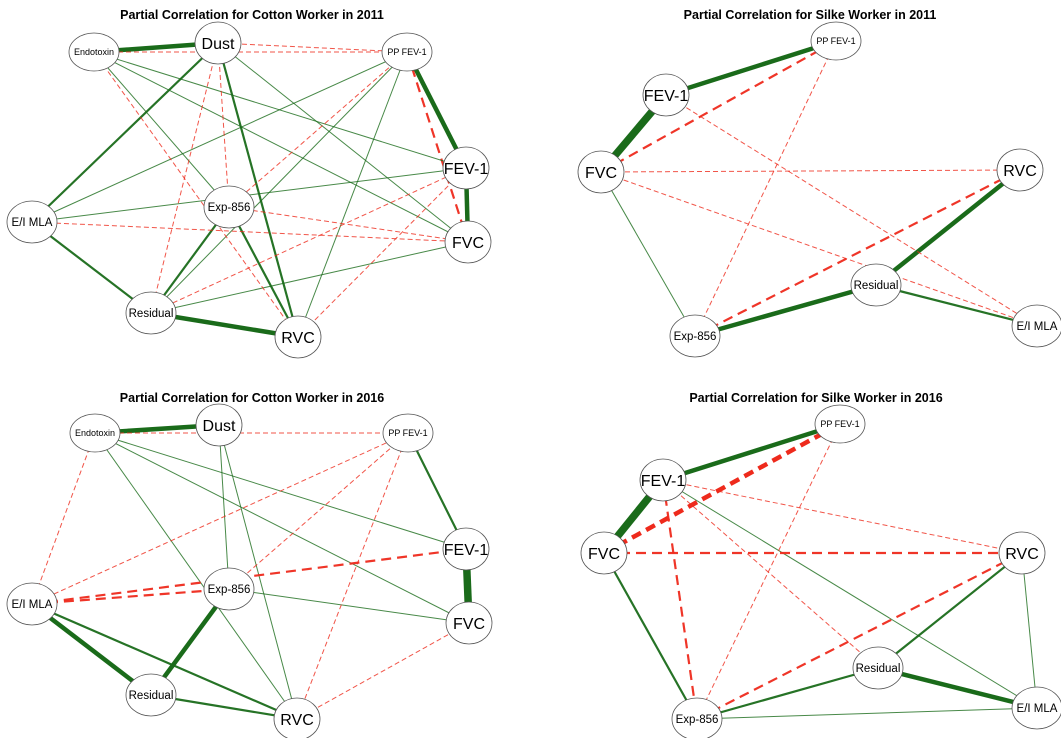 The width and height of the screenshot is (1061, 738). I want to click on edge-endotoxin-rvc, so click(196, 576).